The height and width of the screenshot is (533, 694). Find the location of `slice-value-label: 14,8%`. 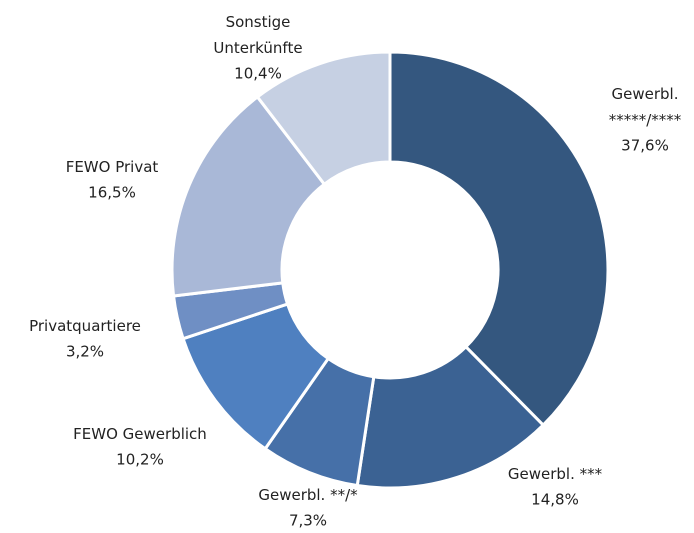

slice-value-label: 14,8% is located at coordinates (555, 500).